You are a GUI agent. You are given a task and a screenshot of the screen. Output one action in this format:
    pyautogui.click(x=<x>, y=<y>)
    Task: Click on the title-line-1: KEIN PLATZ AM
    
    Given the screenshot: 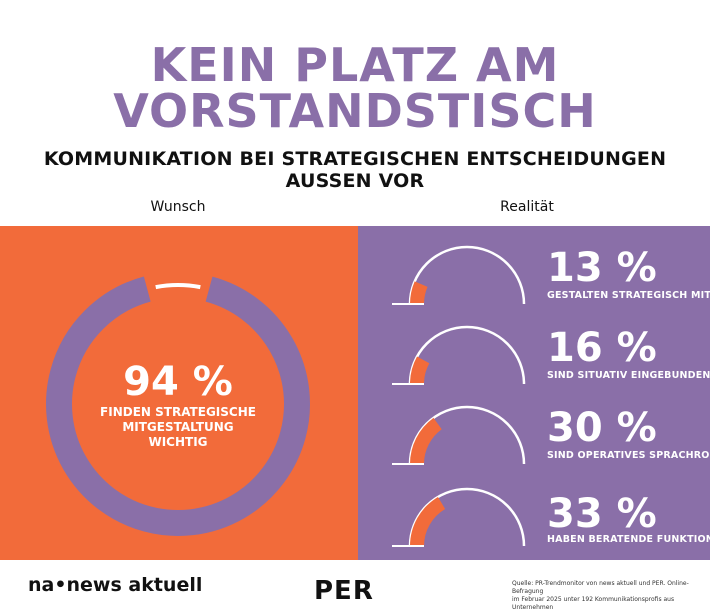 What is the action you would take?
    pyautogui.click(x=355, y=65)
    